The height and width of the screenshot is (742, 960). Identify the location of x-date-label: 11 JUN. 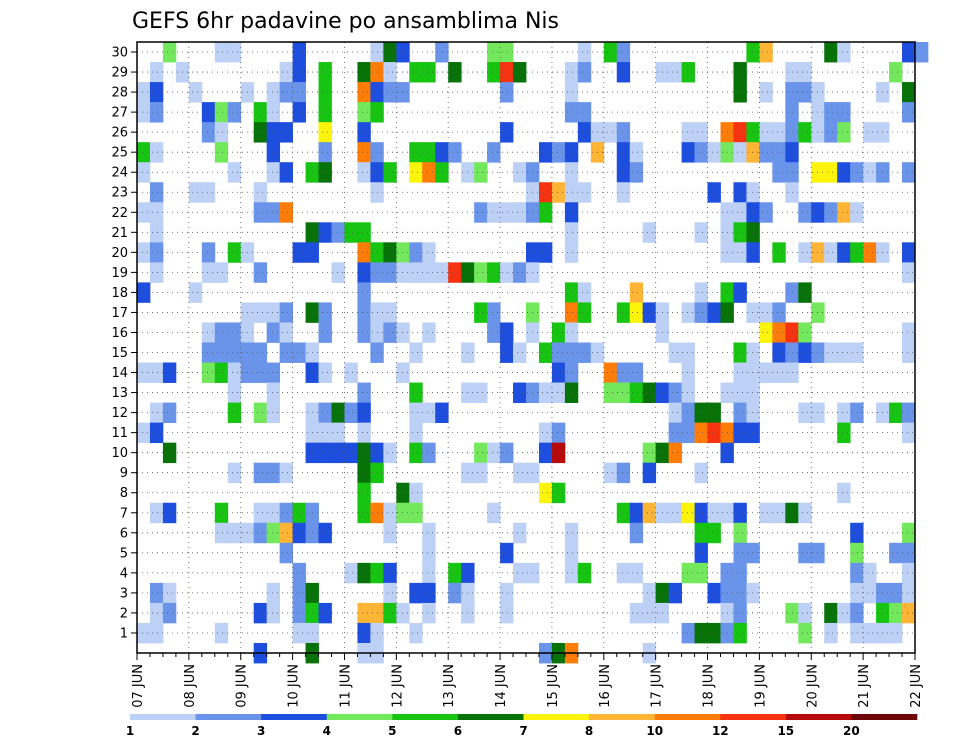
(346, 686).